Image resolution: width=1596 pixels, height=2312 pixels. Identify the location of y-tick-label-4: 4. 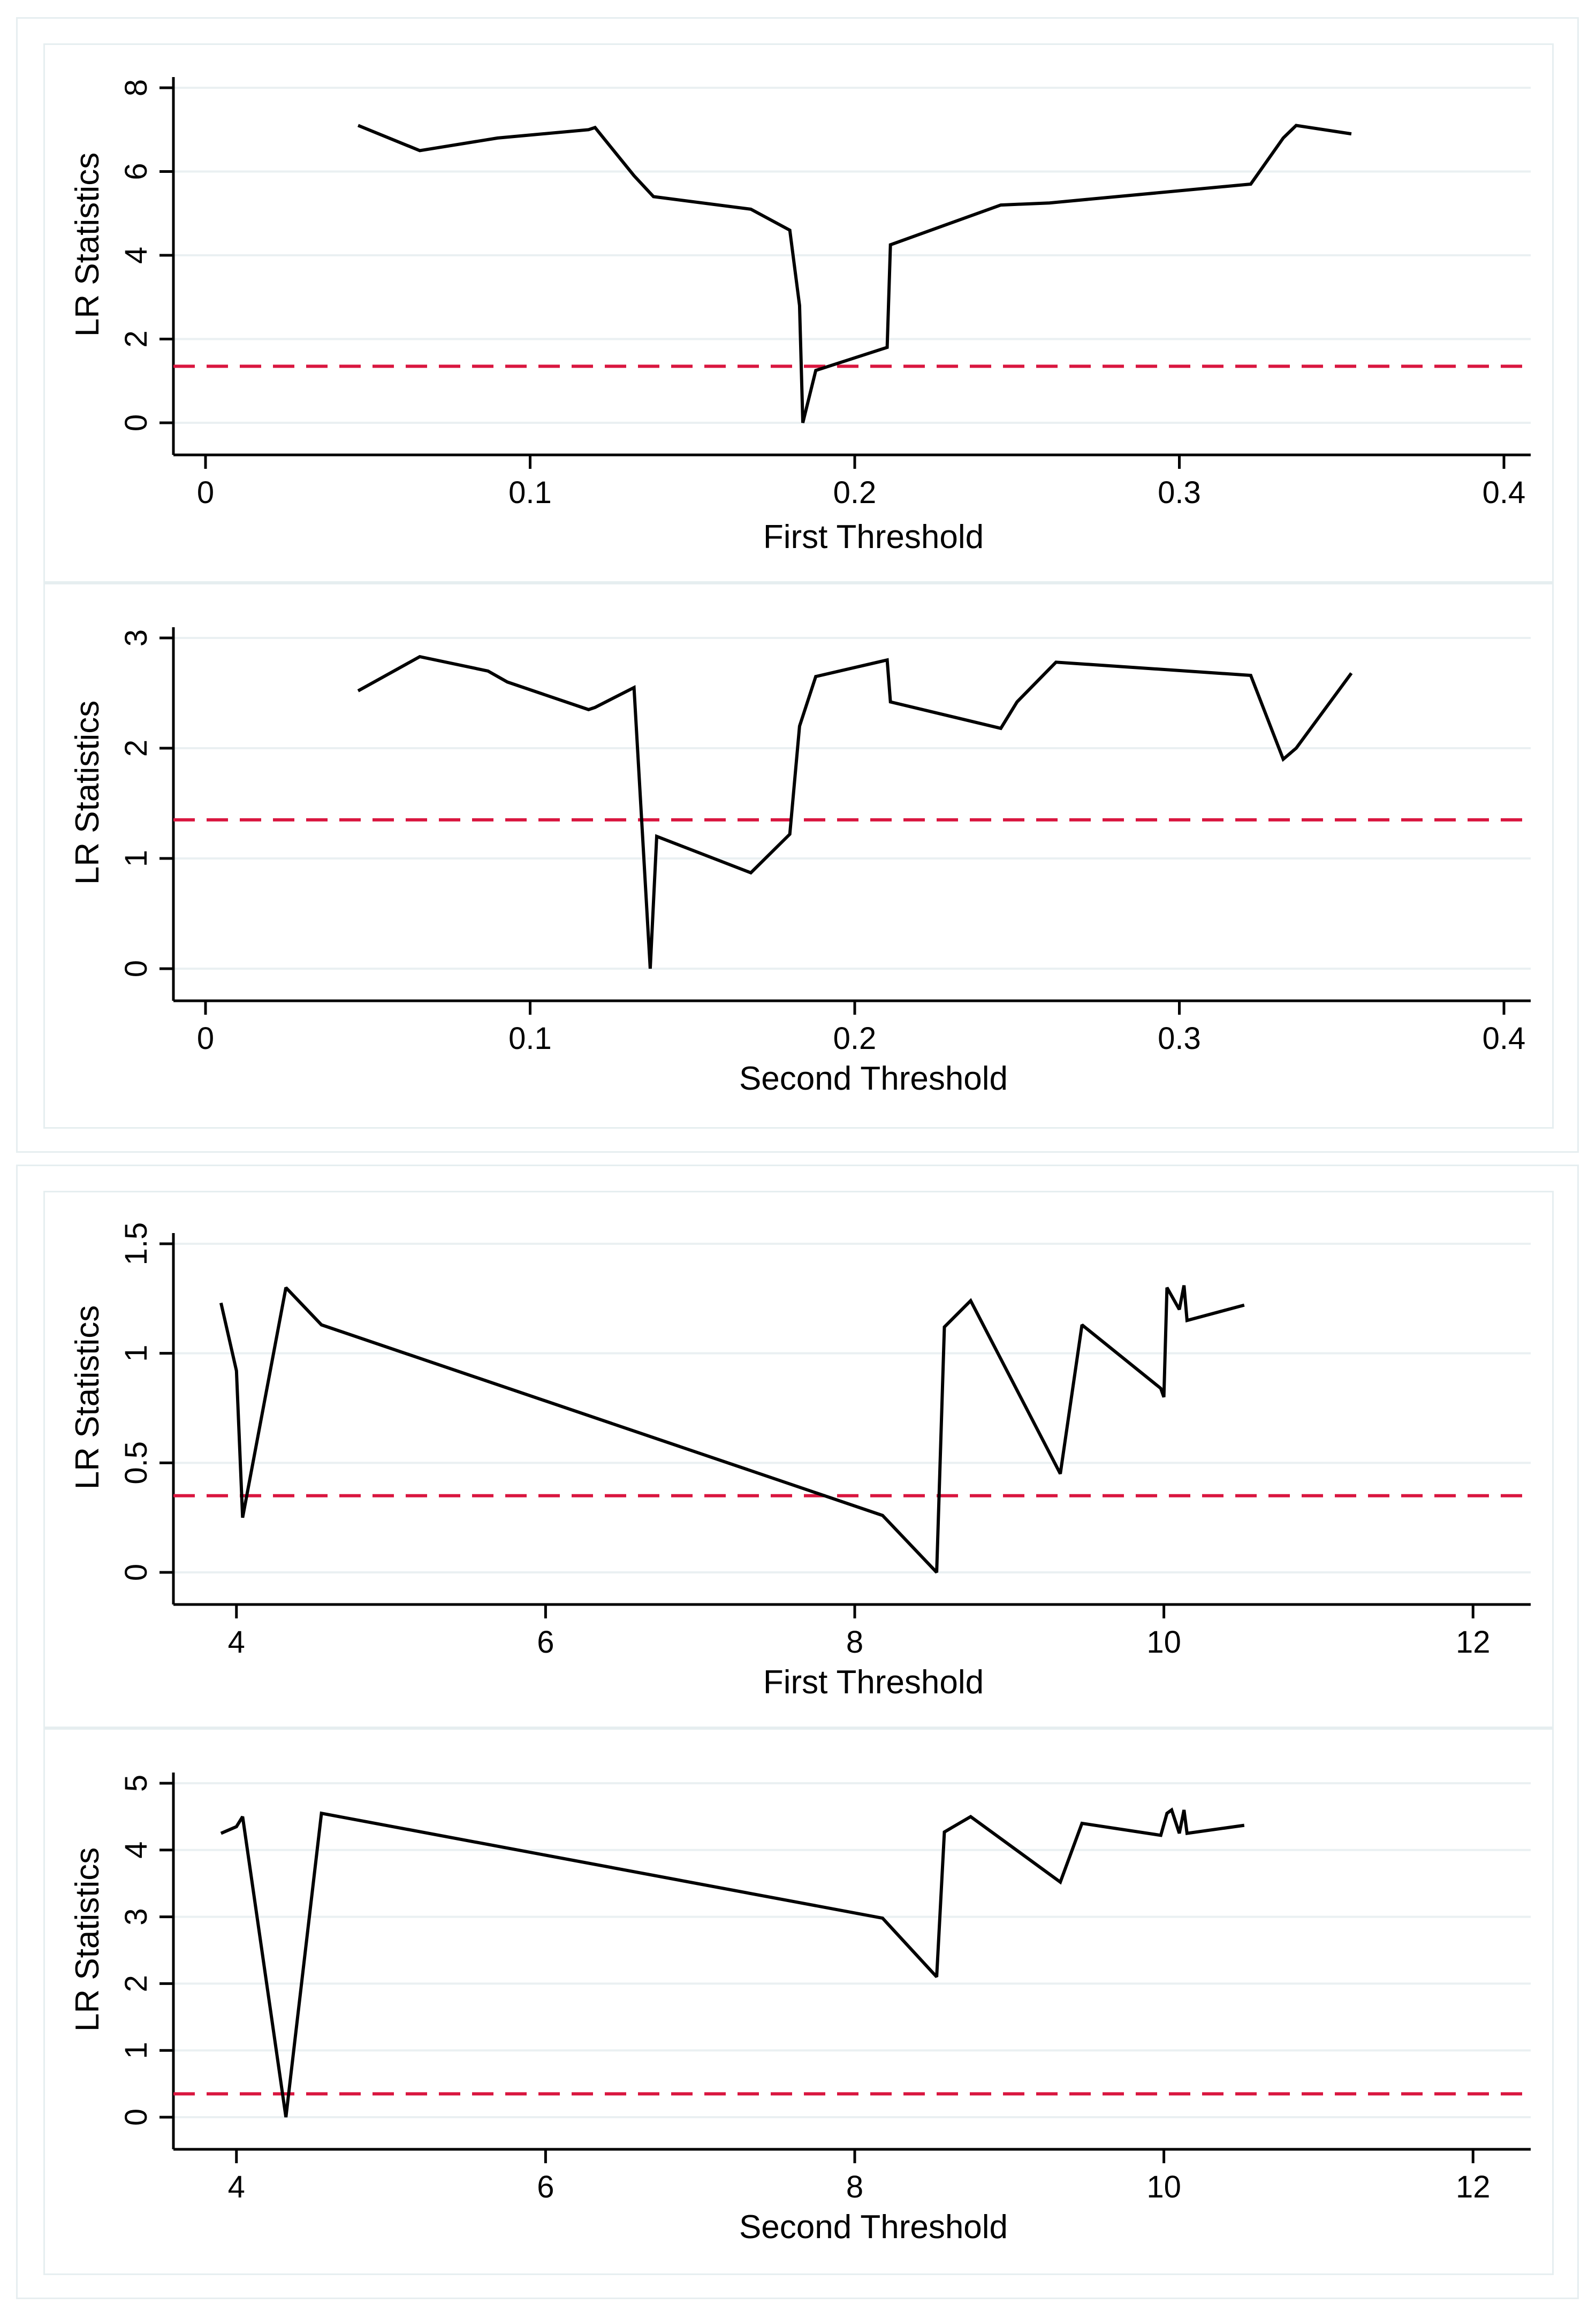
(136, 1851).